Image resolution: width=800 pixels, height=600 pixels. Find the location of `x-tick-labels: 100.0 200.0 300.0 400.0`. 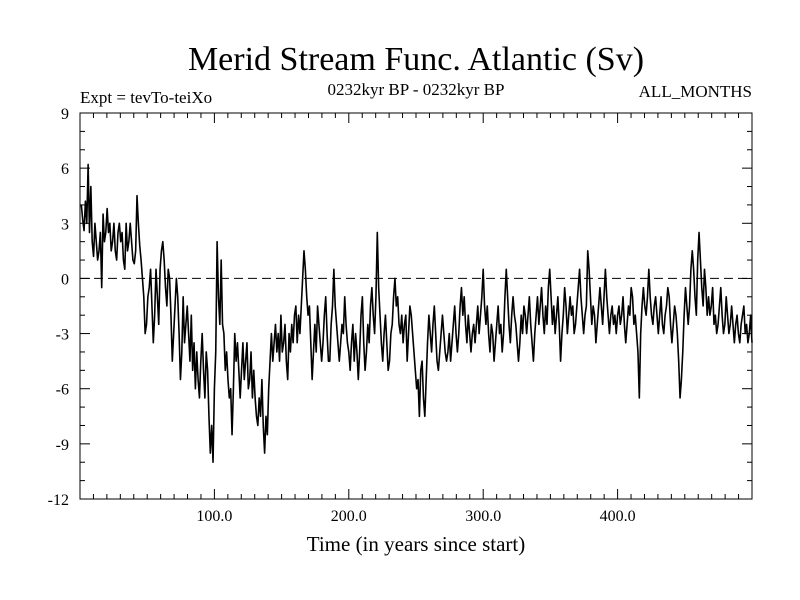

x-tick-labels: 100.0 200.0 300.0 400.0 is located at coordinates (415, 516).